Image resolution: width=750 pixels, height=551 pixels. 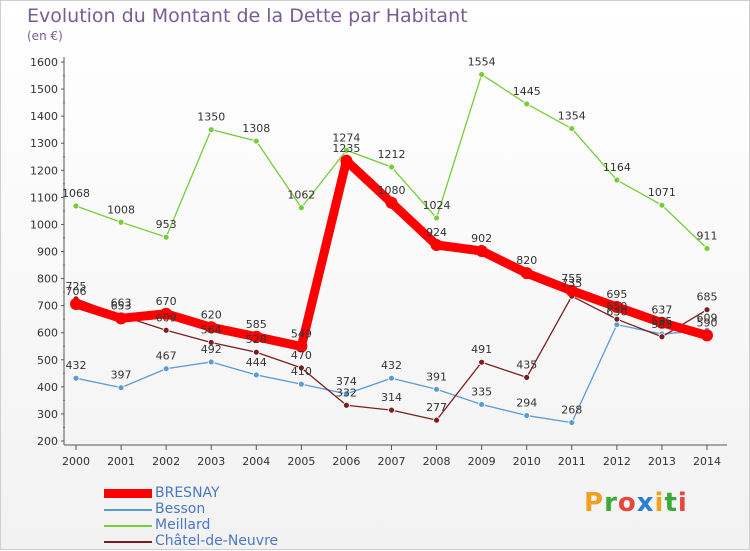 What do you see at coordinates (391, 397) in the screenshot?
I see `data-label-ch-tel-de-neuvre: 314` at bounding box center [391, 397].